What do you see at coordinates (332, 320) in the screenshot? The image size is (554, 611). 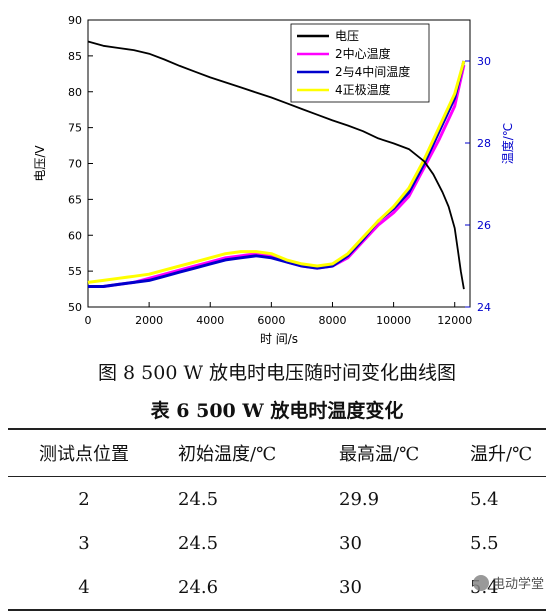 I see `x-tick-label: 8000` at bounding box center [332, 320].